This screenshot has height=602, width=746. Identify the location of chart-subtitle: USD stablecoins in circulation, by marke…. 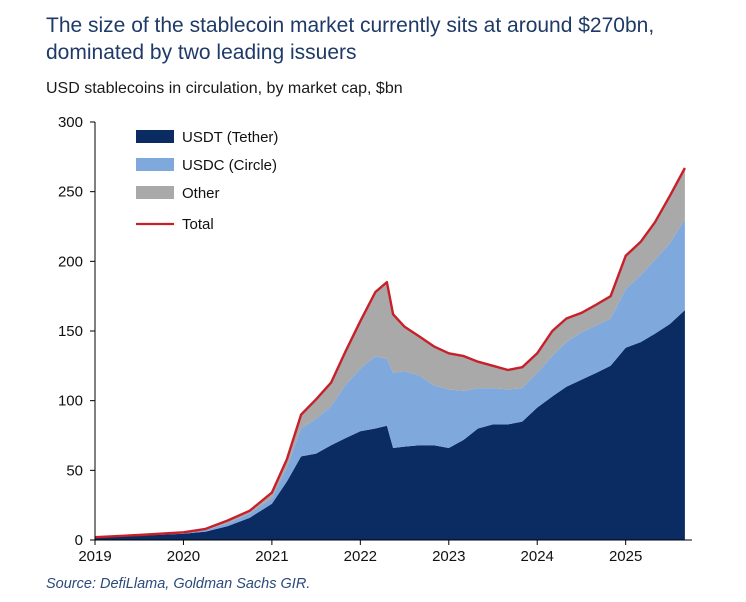
(224, 88).